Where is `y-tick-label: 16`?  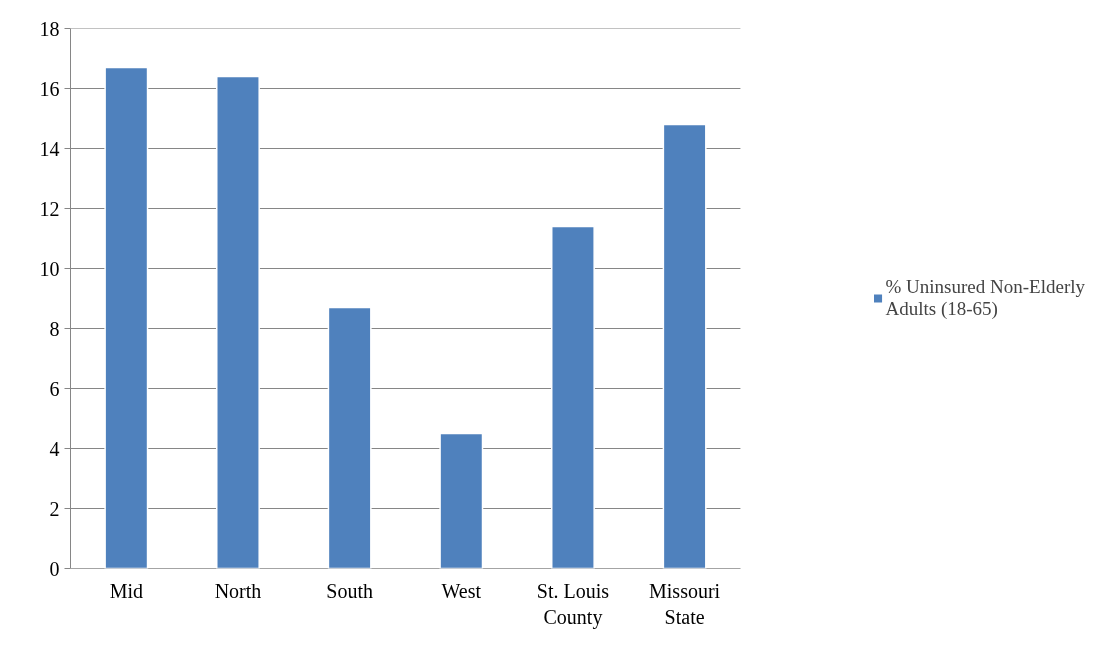 y-tick-label: 16 is located at coordinates (49, 88).